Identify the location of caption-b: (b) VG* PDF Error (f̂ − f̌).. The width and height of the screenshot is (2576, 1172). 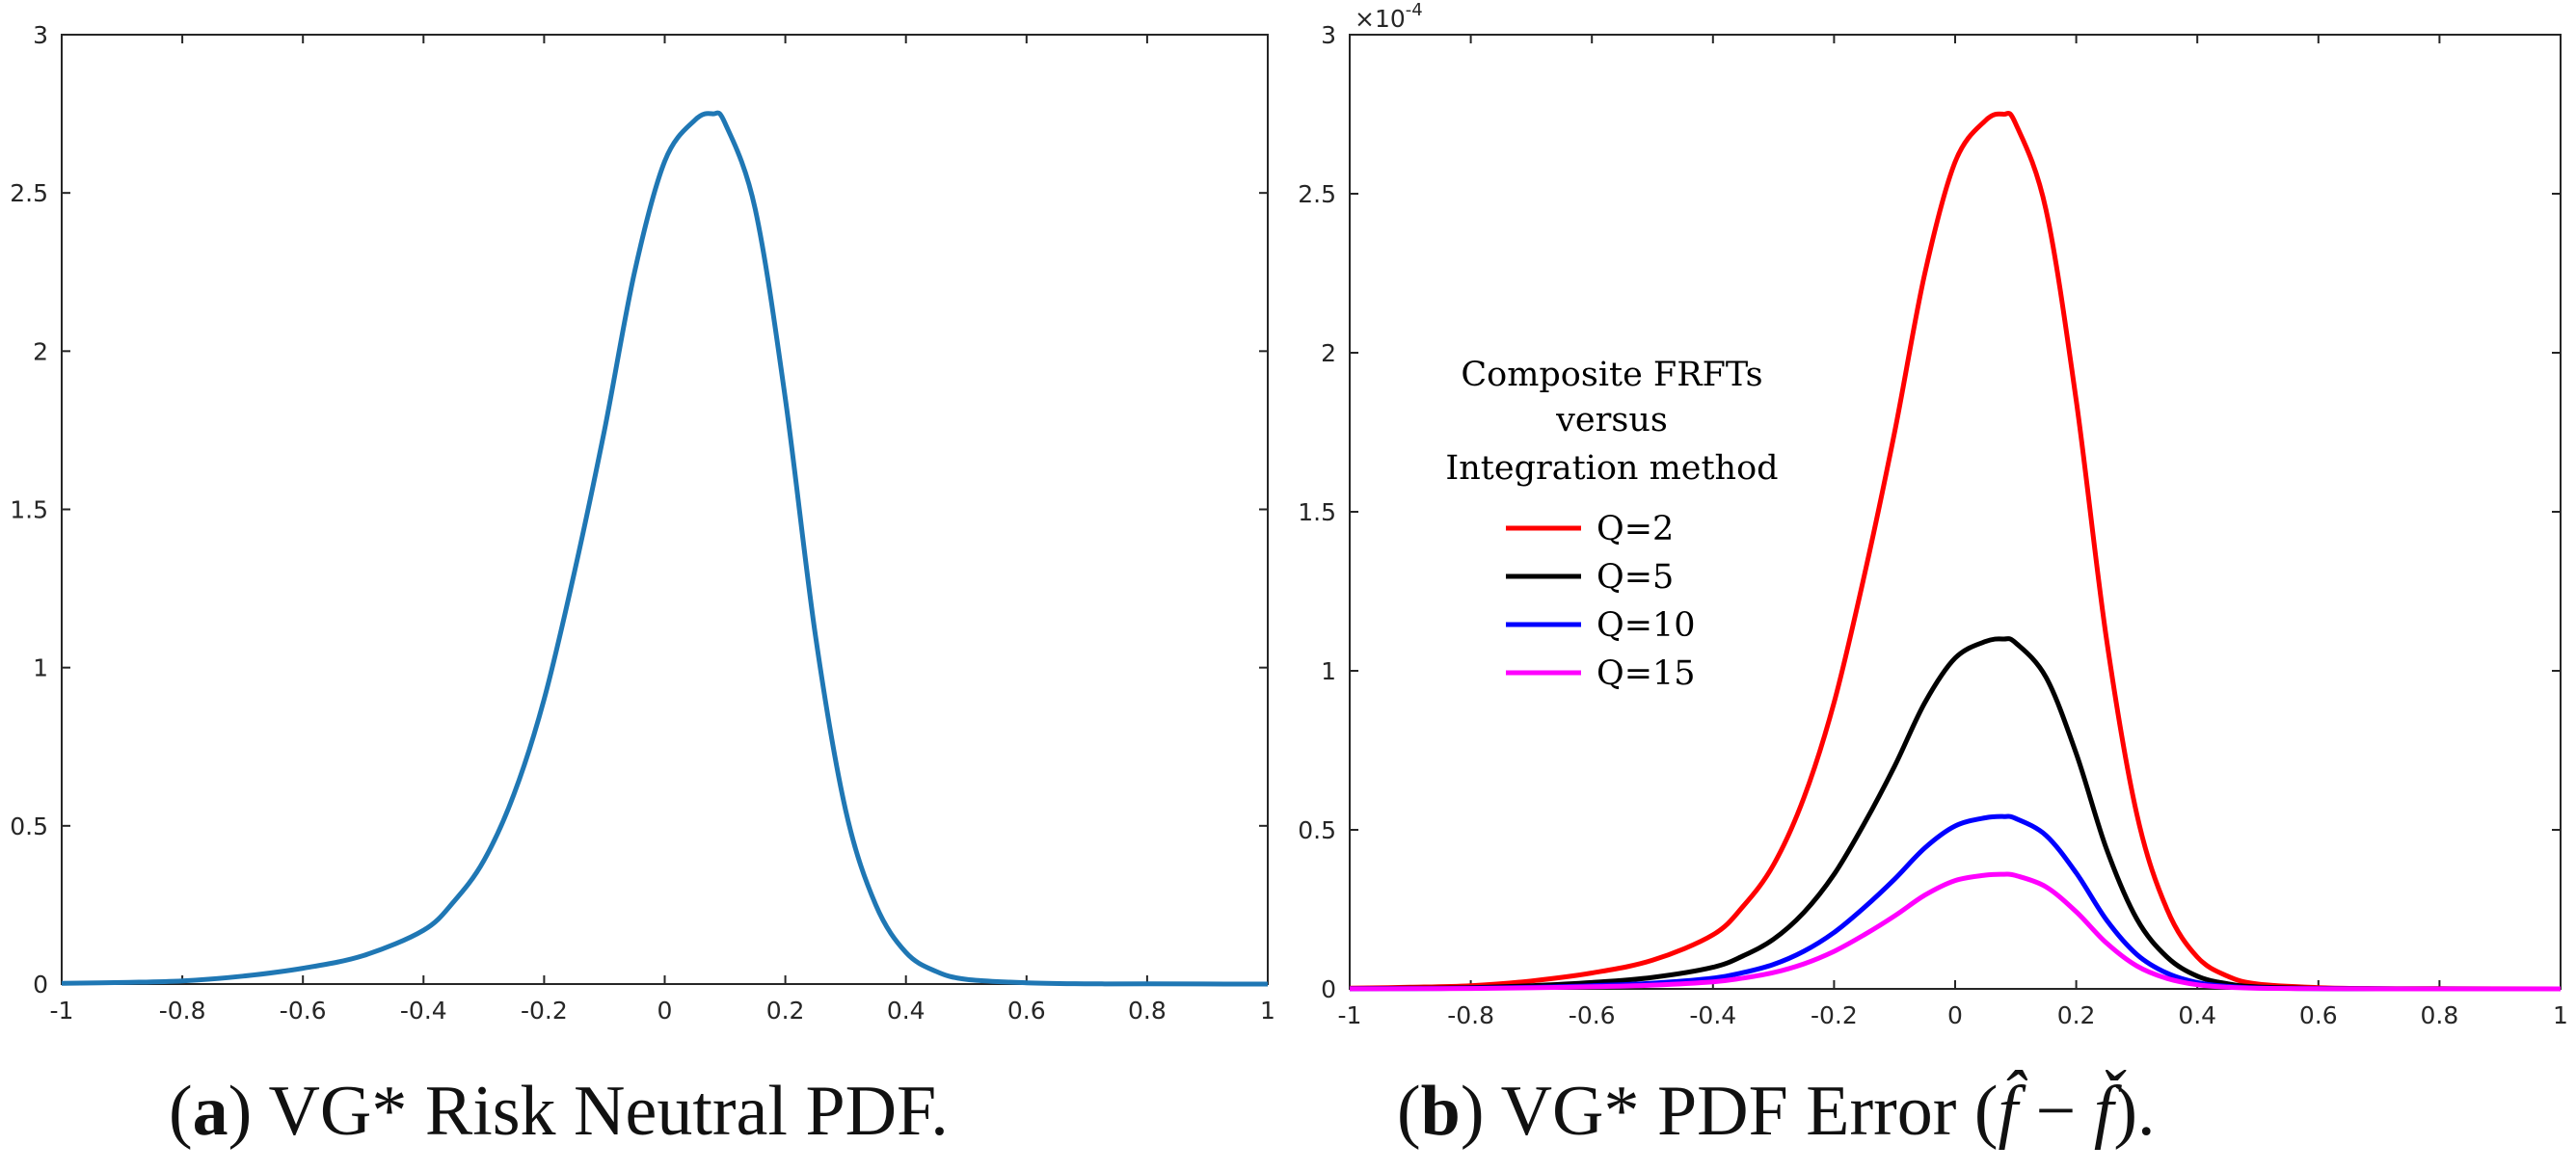
(1776, 1111).